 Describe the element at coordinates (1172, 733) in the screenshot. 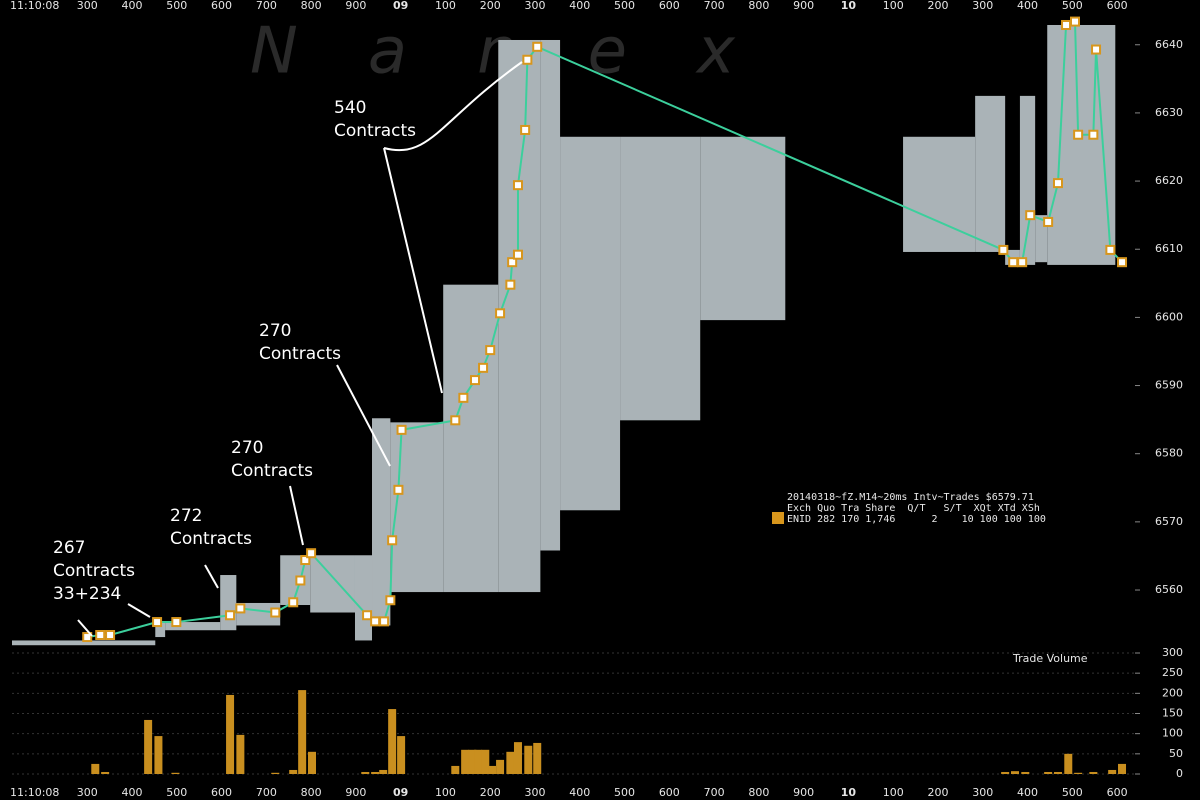

I see `y-tick-label: 100` at that location.